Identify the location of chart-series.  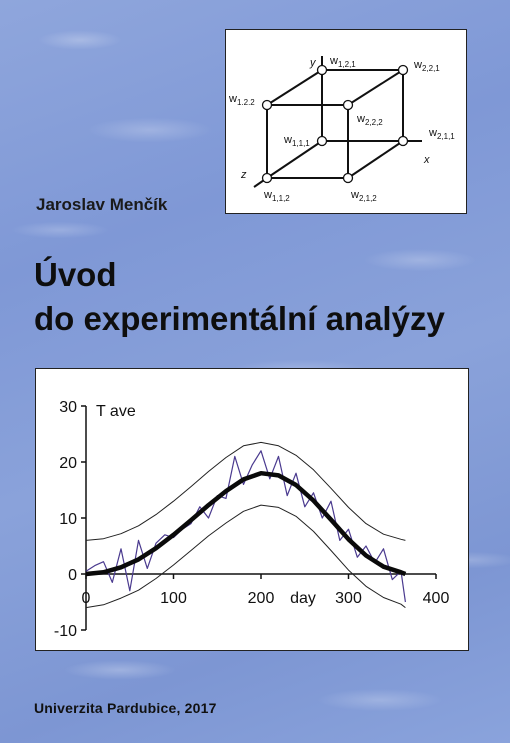
(246, 525).